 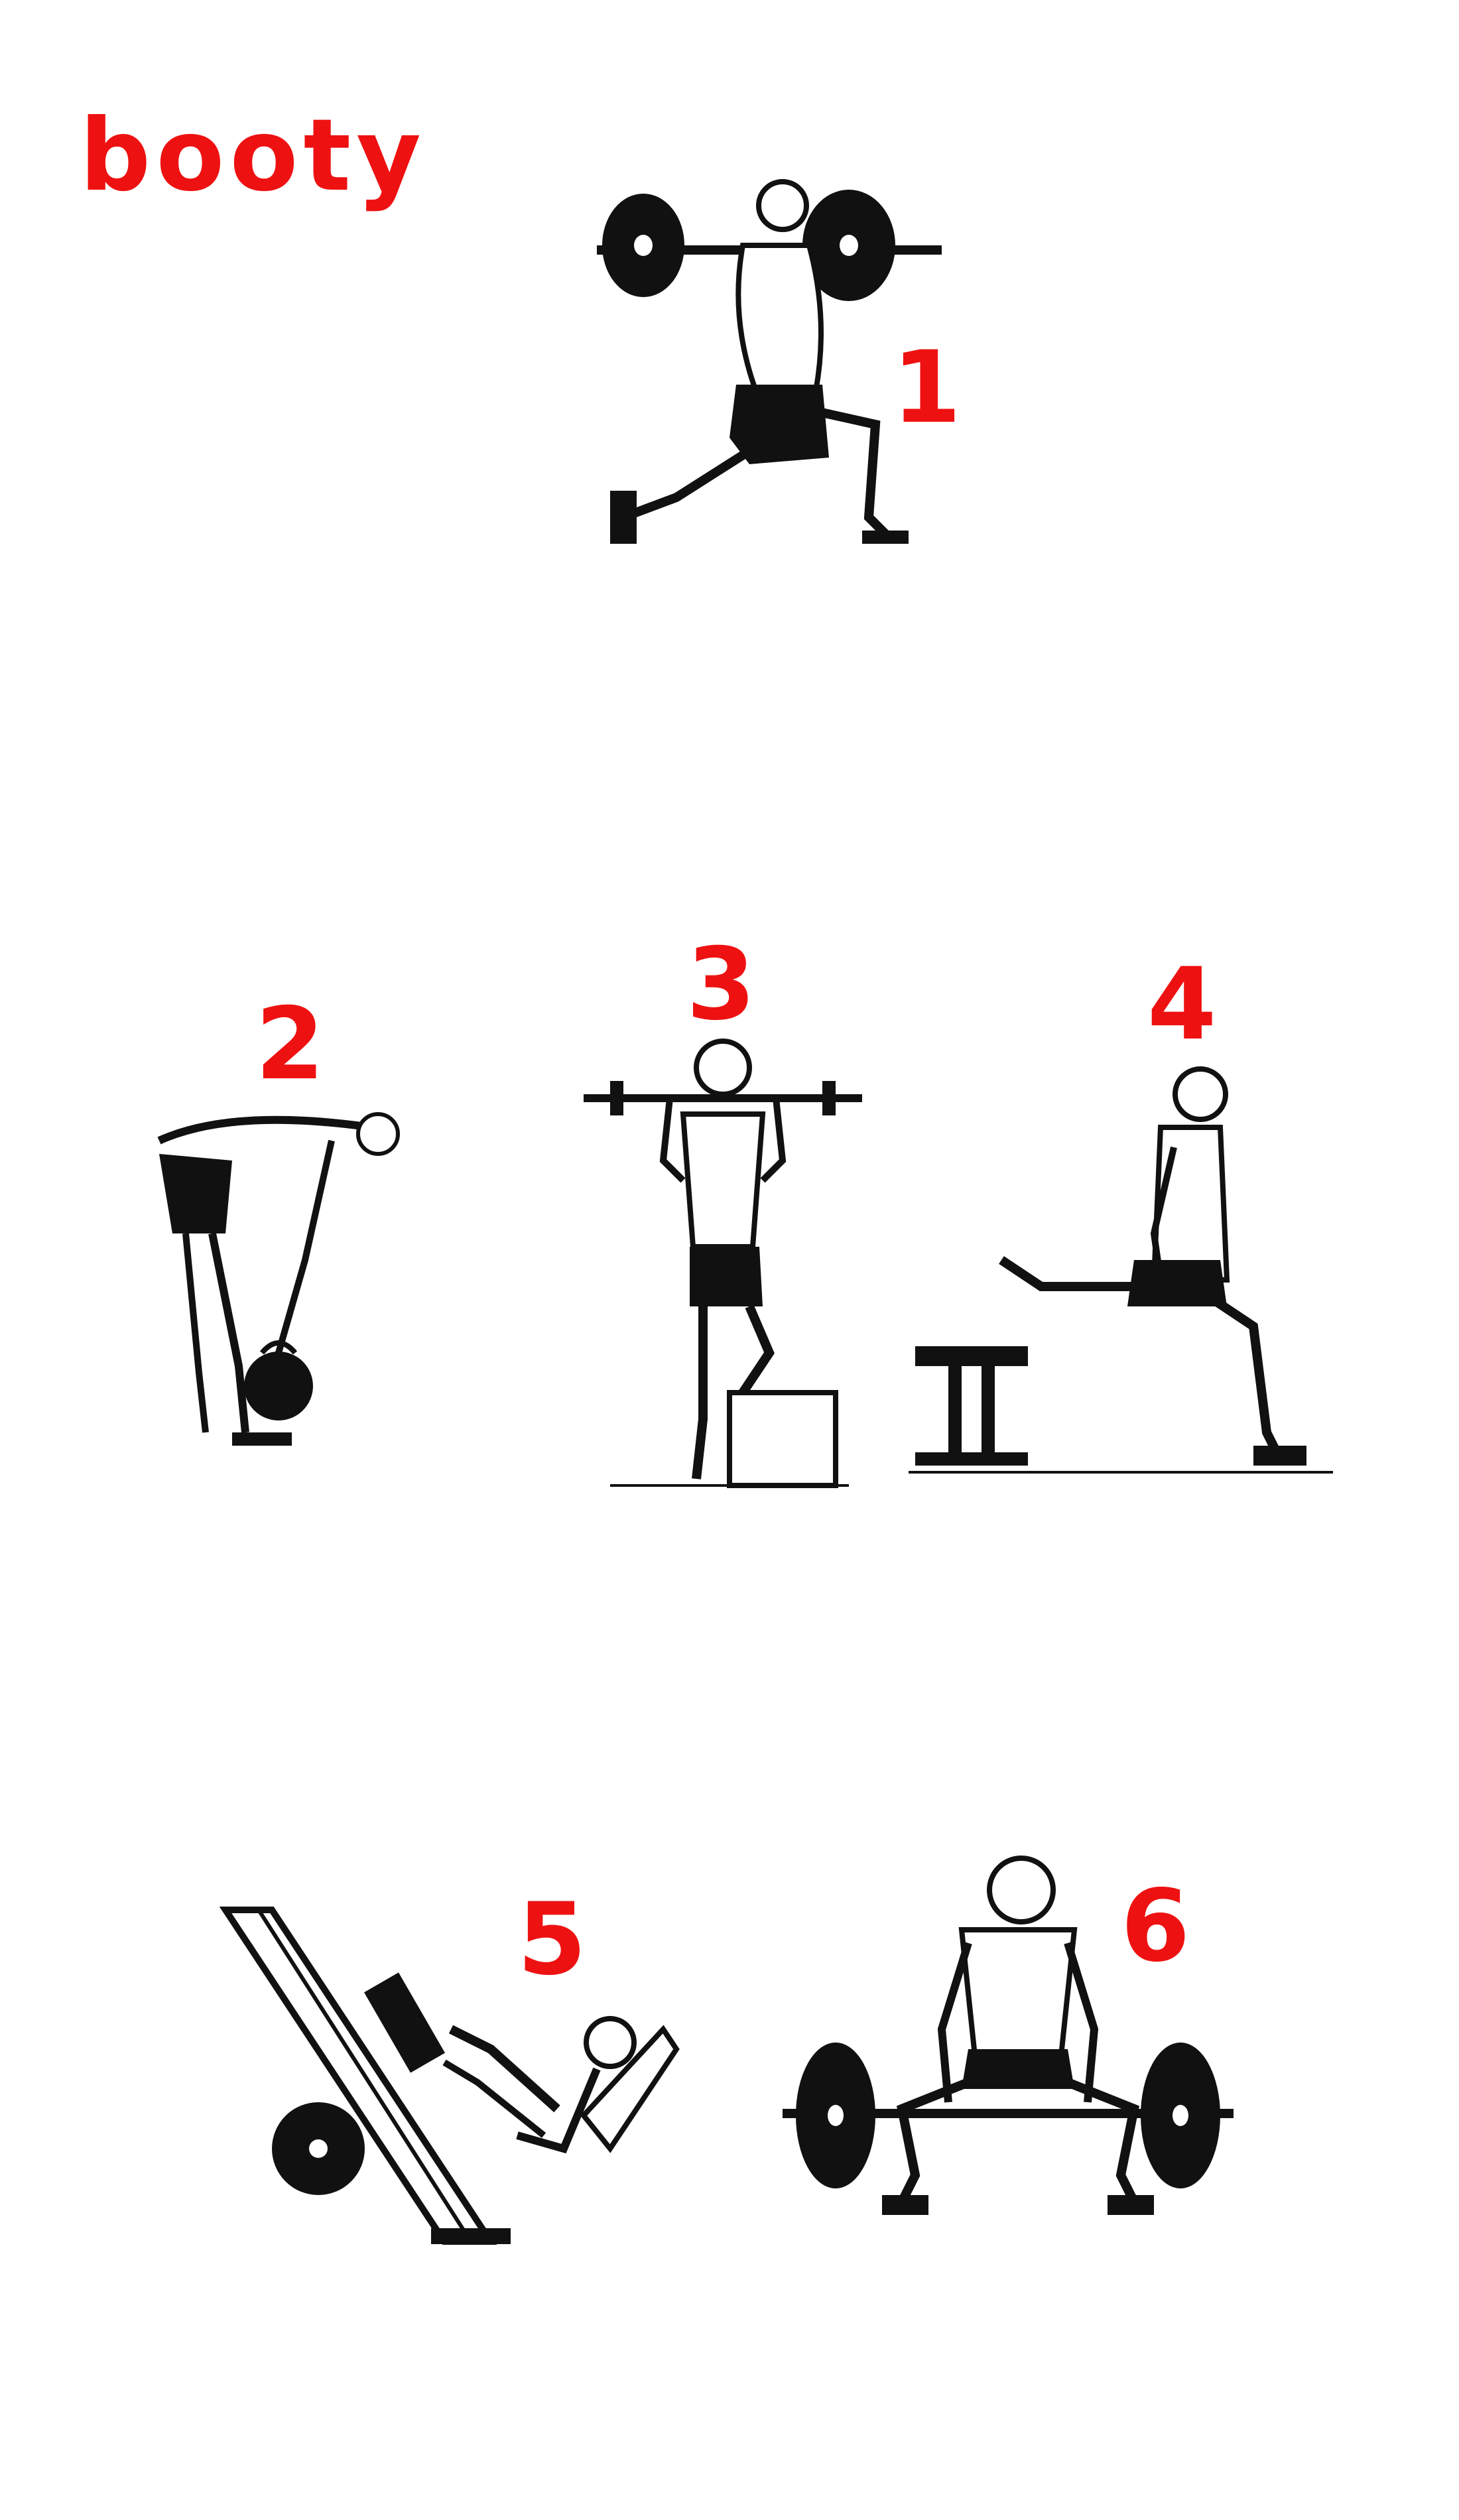 What do you see at coordinates (1008, 2042) in the screenshot?
I see `barbell-sumo-deadlift-illustration` at bounding box center [1008, 2042].